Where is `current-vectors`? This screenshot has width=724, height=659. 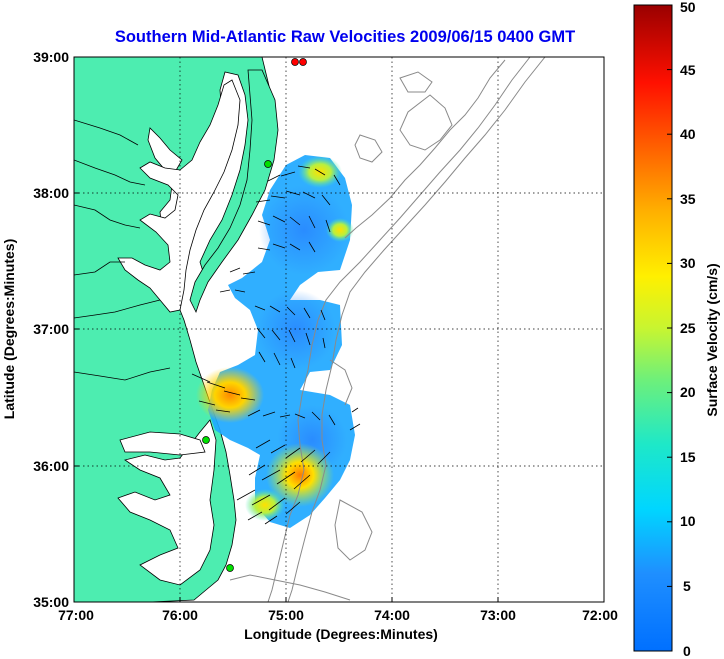 current-vectors is located at coordinates (276, 345).